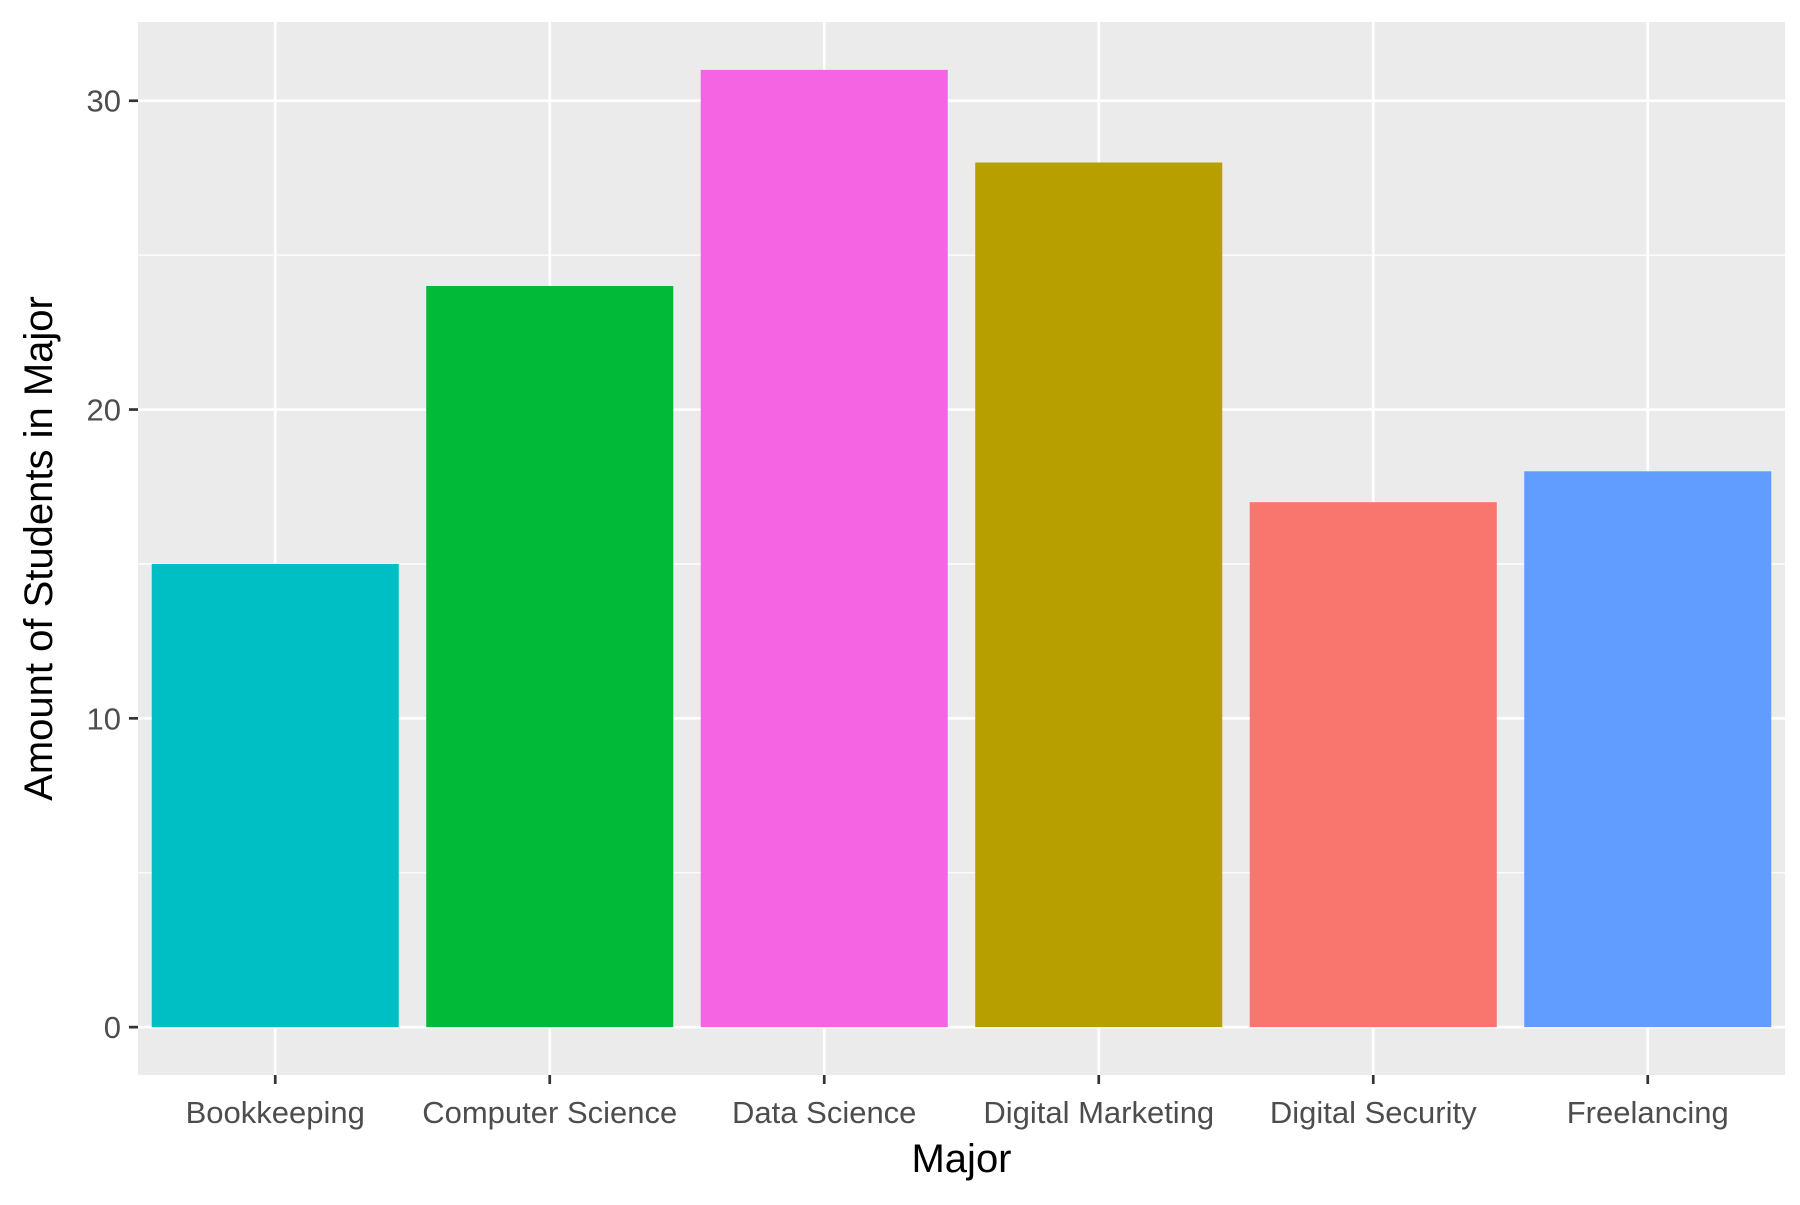  What do you see at coordinates (275, 795) in the screenshot?
I see `bar-bookkeeping` at bounding box center [275, 795].